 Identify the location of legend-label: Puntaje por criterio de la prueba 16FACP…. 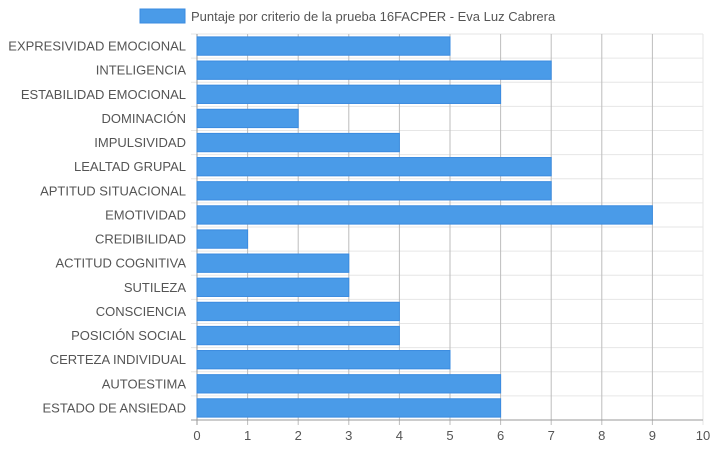
(373, 16).